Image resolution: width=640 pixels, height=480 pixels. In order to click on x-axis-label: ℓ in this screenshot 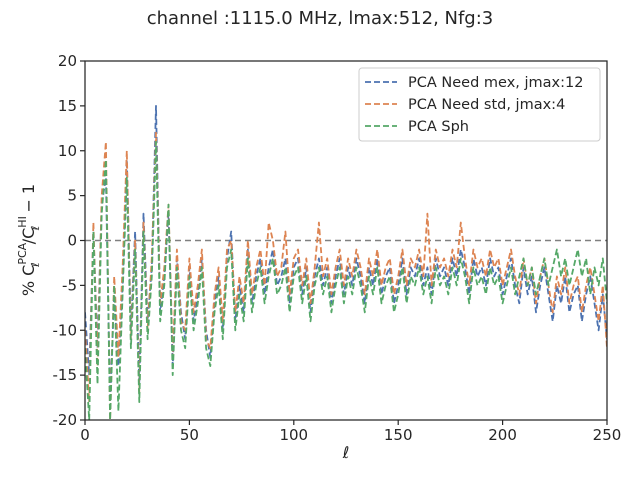, I will do `click(346, 452)`.